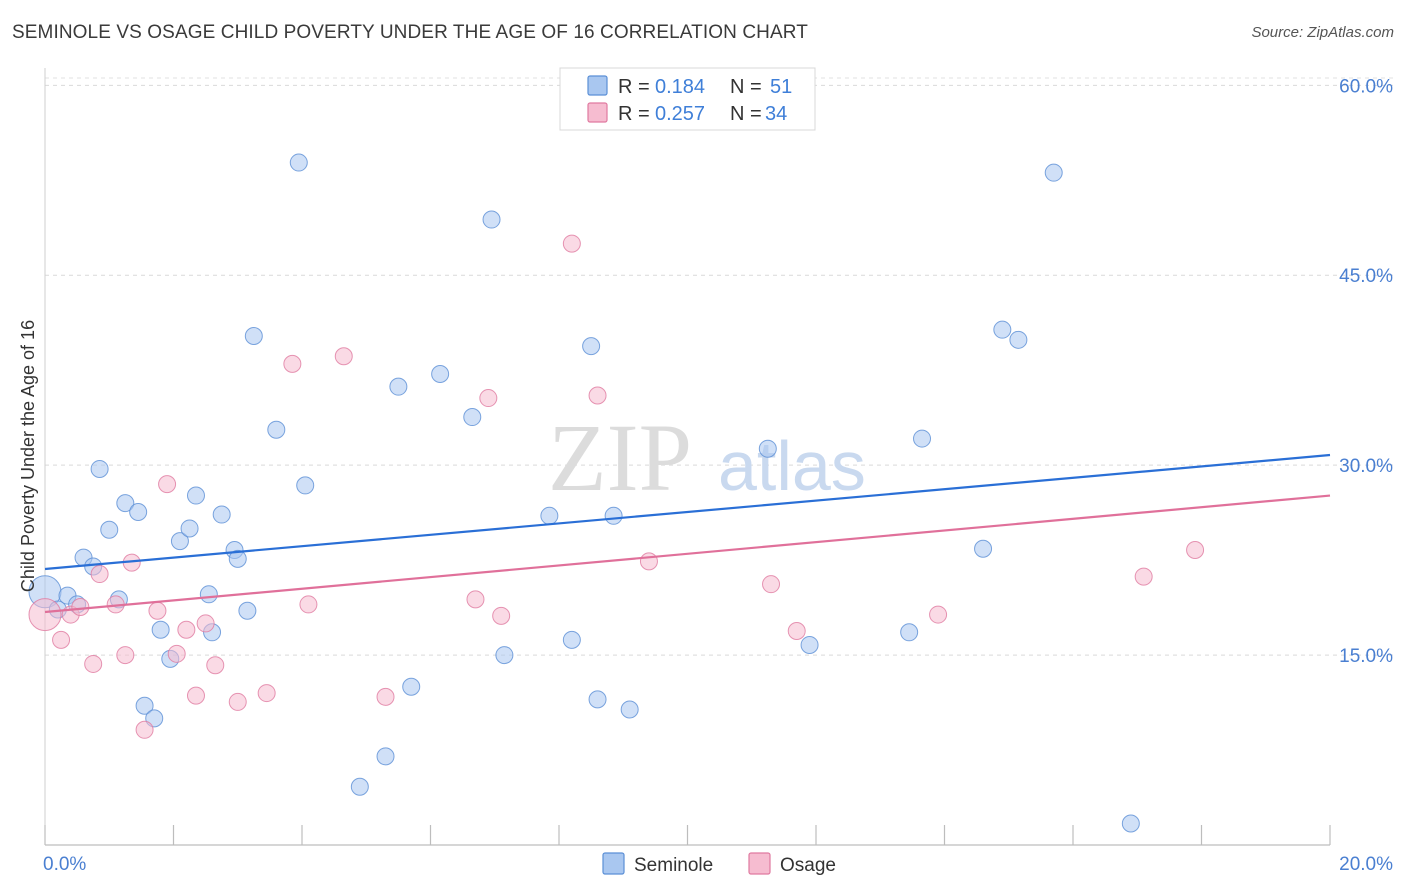  Describe the element at coordinates (687, 512) in the screenshot. I see `trend-line-seminole` at that location.